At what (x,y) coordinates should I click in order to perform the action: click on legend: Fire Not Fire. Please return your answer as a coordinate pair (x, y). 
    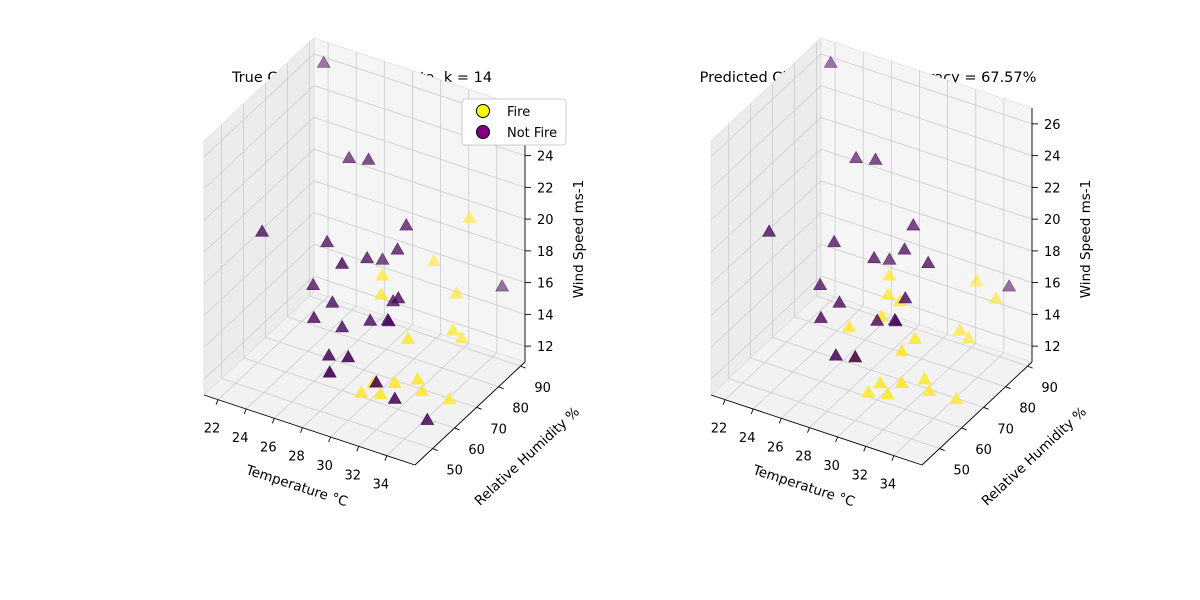
    Looking at the image, I should click on (514, 122).